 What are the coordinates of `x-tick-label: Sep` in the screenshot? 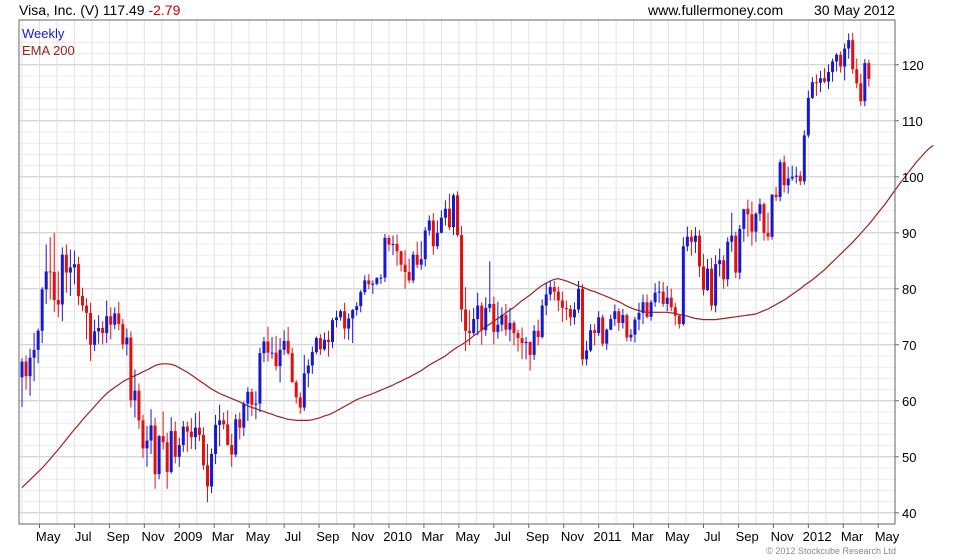 It's located at (118, 536).